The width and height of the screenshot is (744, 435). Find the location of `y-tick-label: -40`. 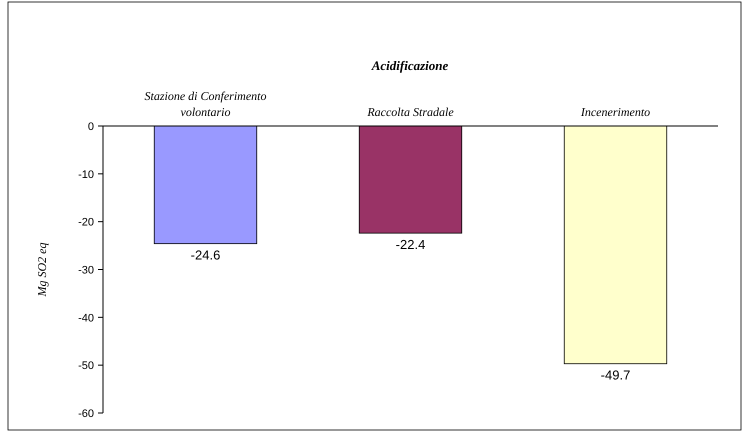

y-tick-label: -40 is located at coordinates (86, 318).